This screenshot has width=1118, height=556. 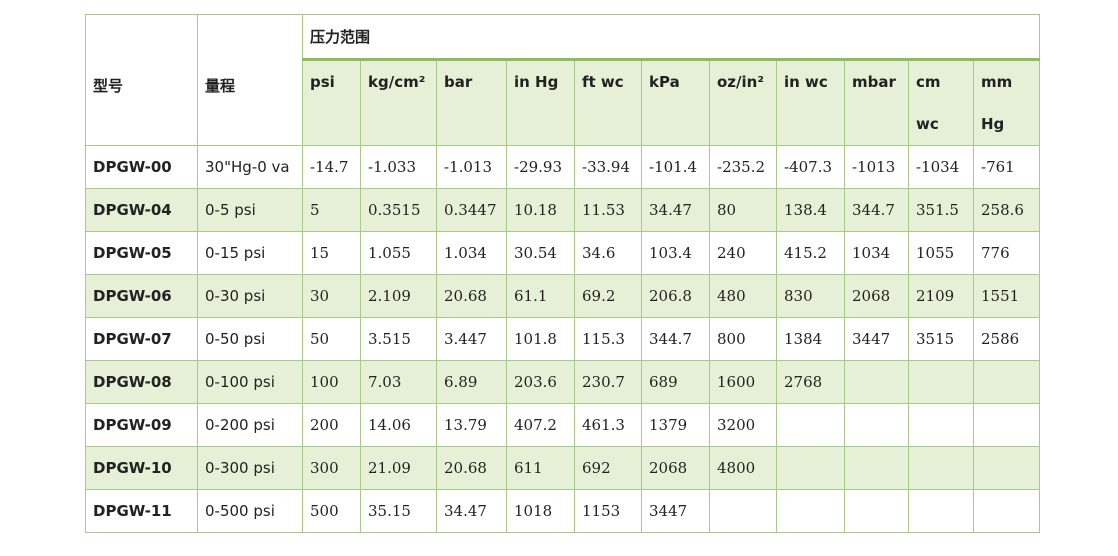 I want to click on unit-label: mbar, so click(x=874, y=82).